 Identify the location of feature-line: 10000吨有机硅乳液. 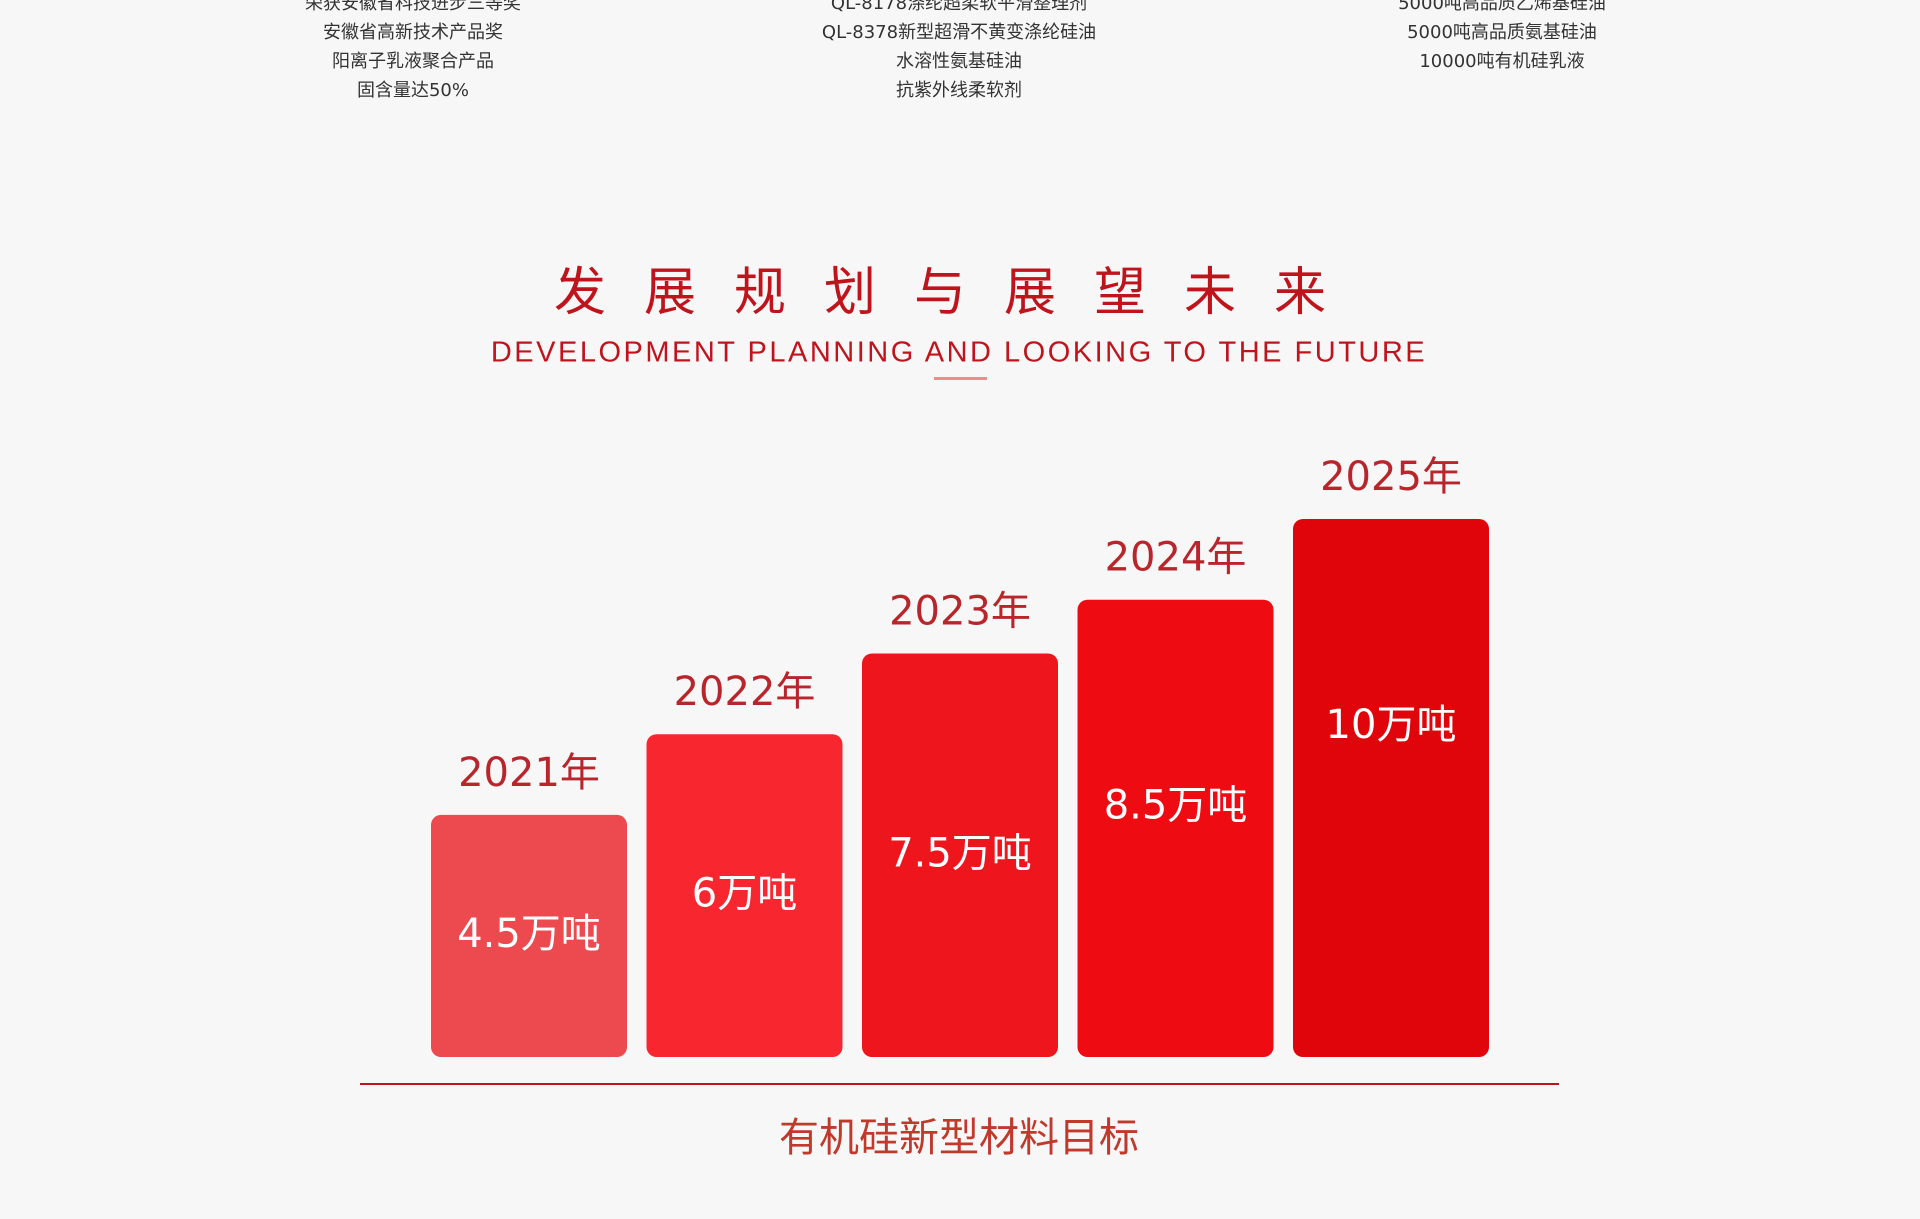
(1501, 61).